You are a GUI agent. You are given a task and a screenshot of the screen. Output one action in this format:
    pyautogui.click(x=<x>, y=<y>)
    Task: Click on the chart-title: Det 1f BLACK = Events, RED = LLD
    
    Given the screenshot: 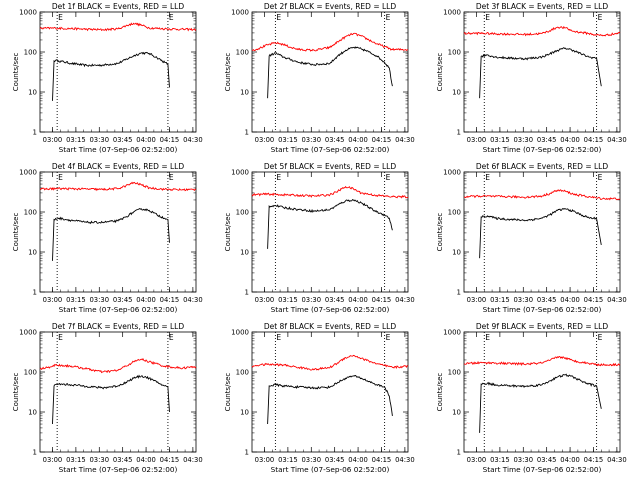 What is the action you would take?
    pyautogui.click(x=118, y=6)
    